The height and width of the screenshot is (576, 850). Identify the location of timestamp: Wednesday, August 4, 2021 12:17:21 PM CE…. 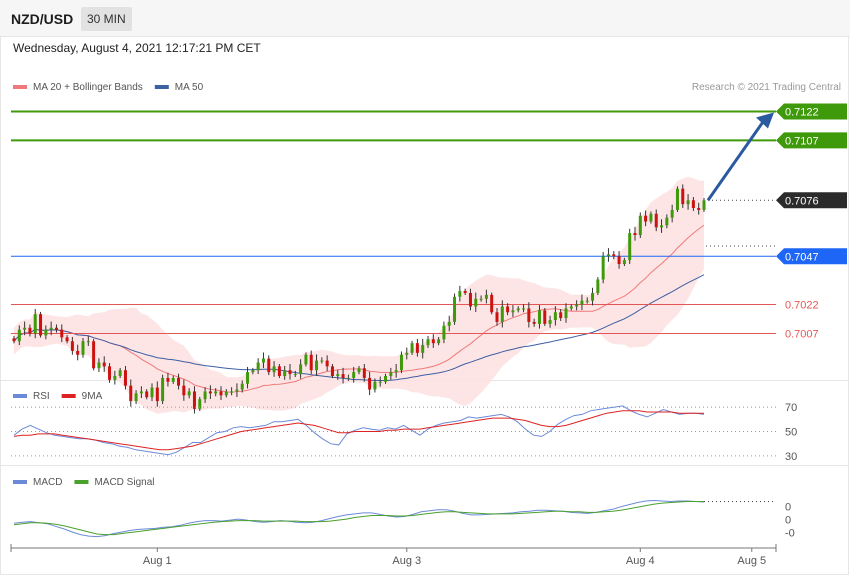
(137, 48).